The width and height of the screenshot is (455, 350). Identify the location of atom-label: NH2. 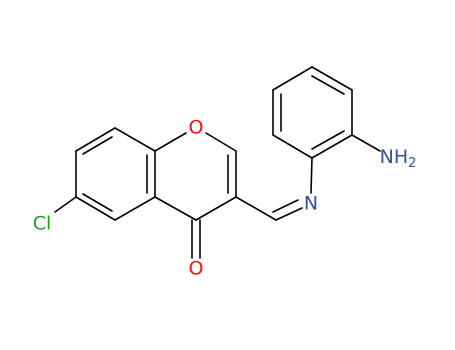
(398, 158).